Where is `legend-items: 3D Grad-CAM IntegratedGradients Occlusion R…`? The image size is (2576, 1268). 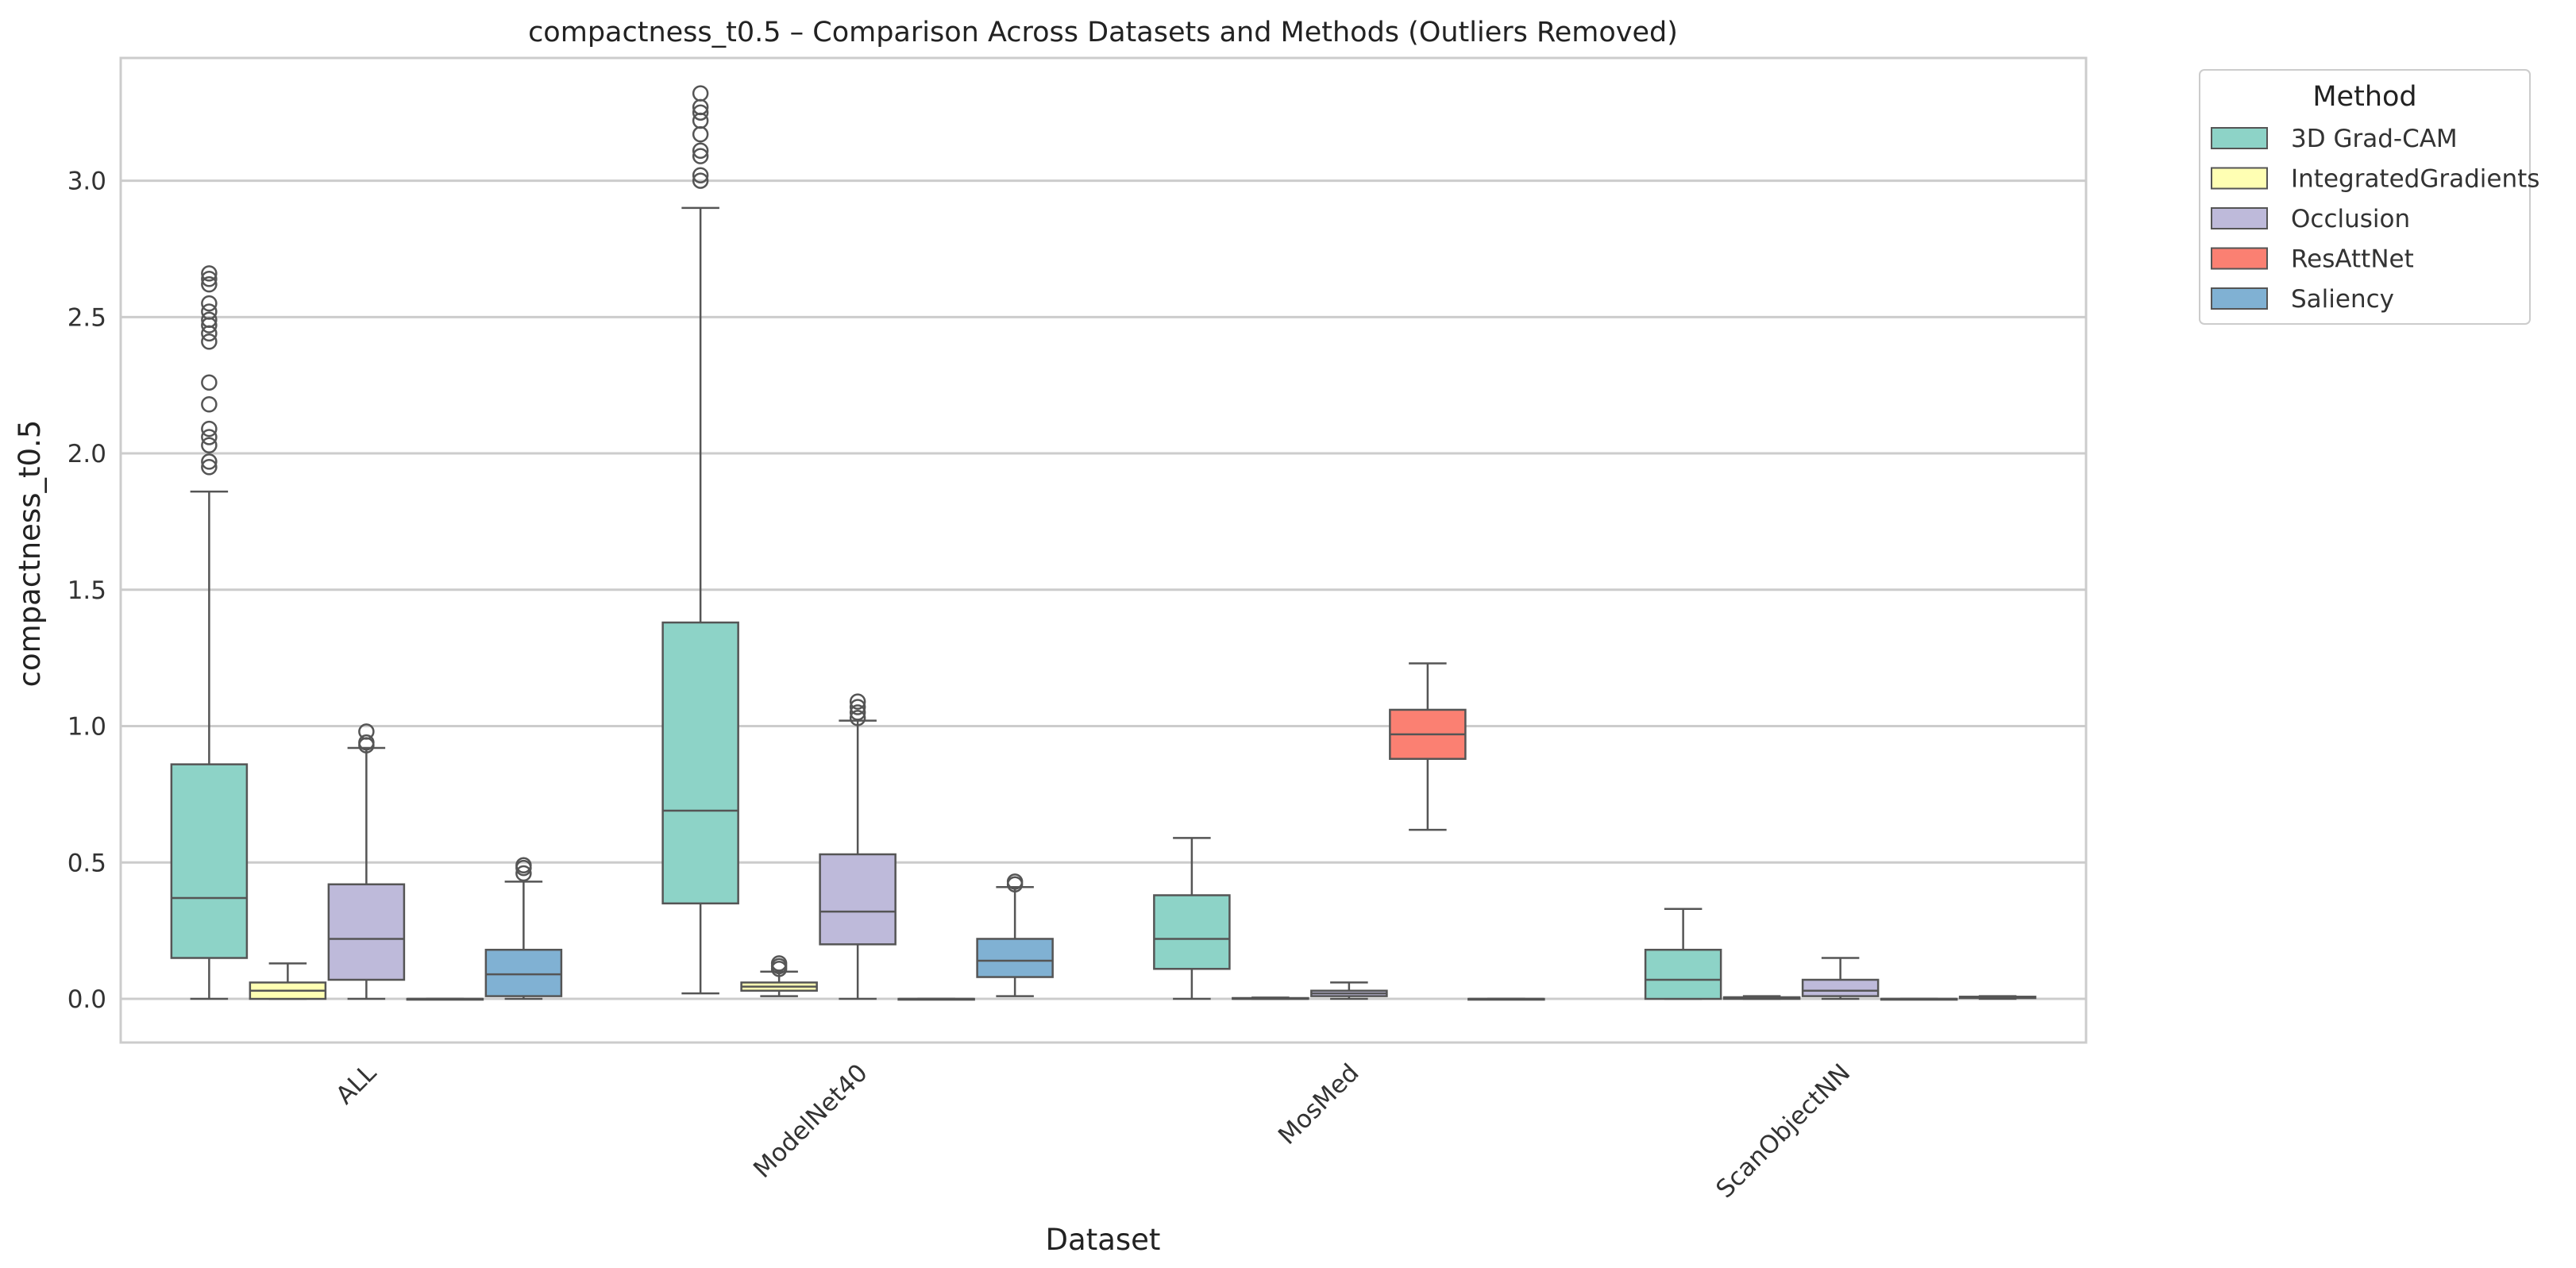
legend-items: 3D Grad-CAM IntegratedGradients Occlusion R… is located at coordinates (2375, 220).